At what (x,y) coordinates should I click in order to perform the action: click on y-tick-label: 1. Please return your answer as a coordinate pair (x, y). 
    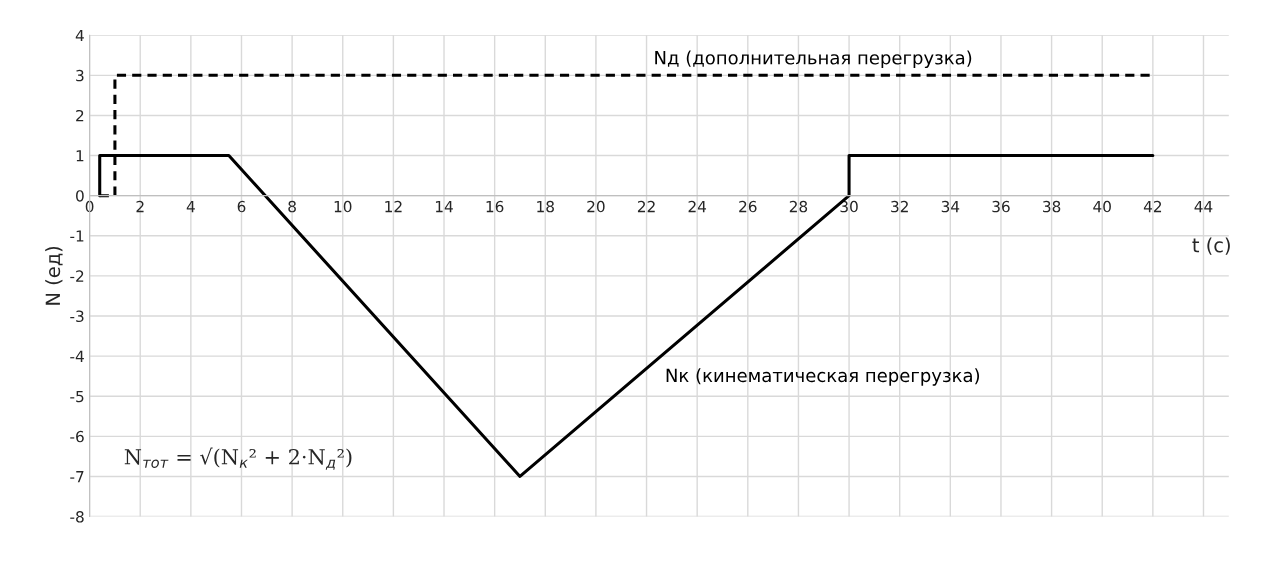
    Looking at the image, I should click on (80, 156).